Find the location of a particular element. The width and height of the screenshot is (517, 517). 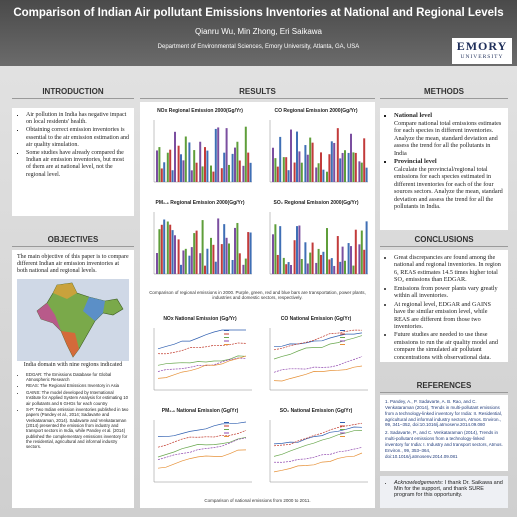

authors: Qianru Wu, Min Zhong, Eri Saikawa is located at coordinates (258, 31).